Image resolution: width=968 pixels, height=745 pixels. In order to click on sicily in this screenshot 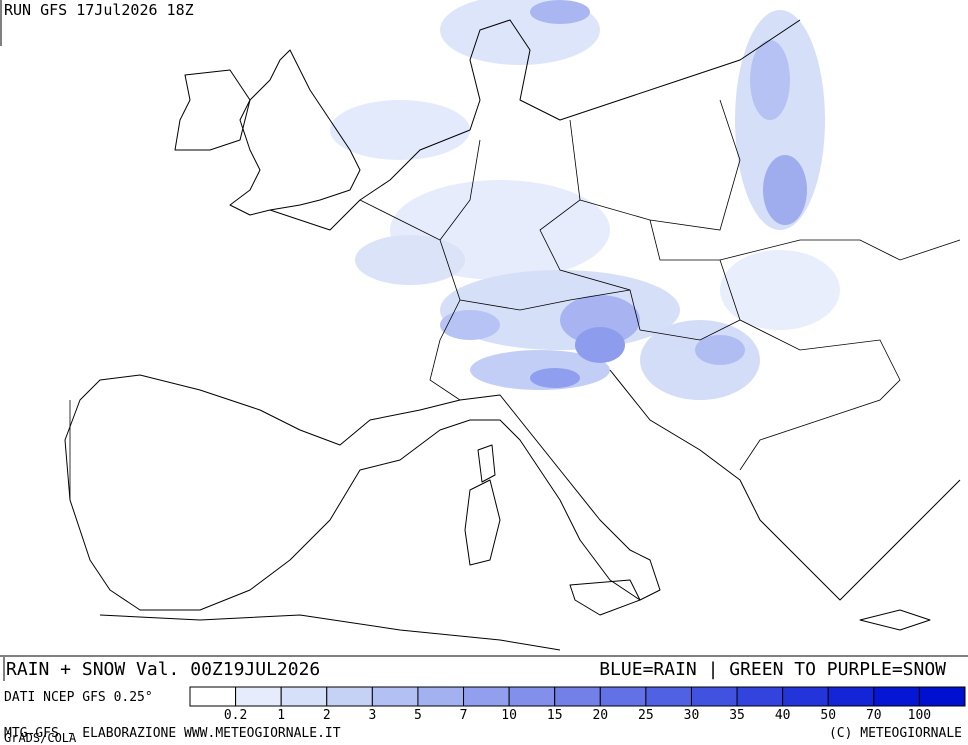, I will do `click(605, 597)`.